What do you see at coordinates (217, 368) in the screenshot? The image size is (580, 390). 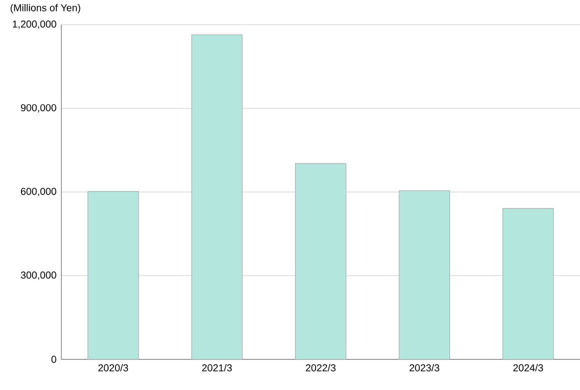 I see `x-tick-label: 2021/3` at bounding box center [217, 368].